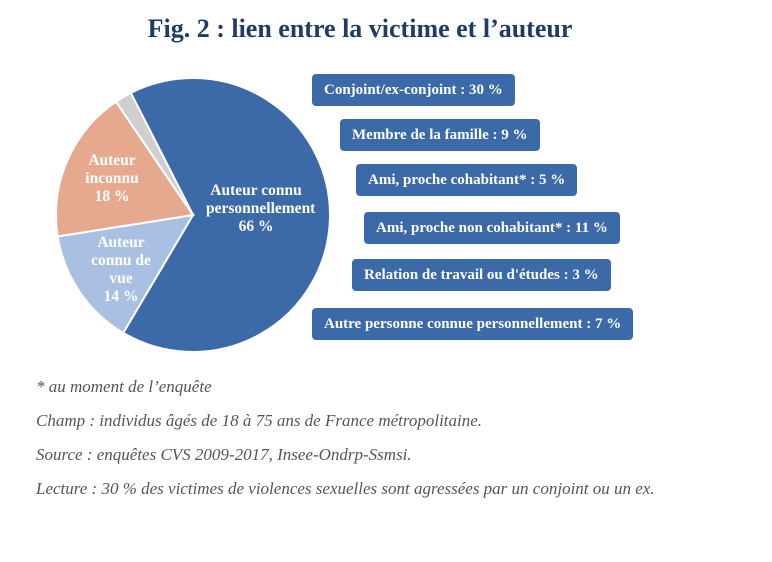 The width and height of the screenshot is (772, 562). Describe the element at coordinates (481, 275) in the screenshot. I see `breakdown-travail: Relation de travail ou d'études : 3 %` at that location.